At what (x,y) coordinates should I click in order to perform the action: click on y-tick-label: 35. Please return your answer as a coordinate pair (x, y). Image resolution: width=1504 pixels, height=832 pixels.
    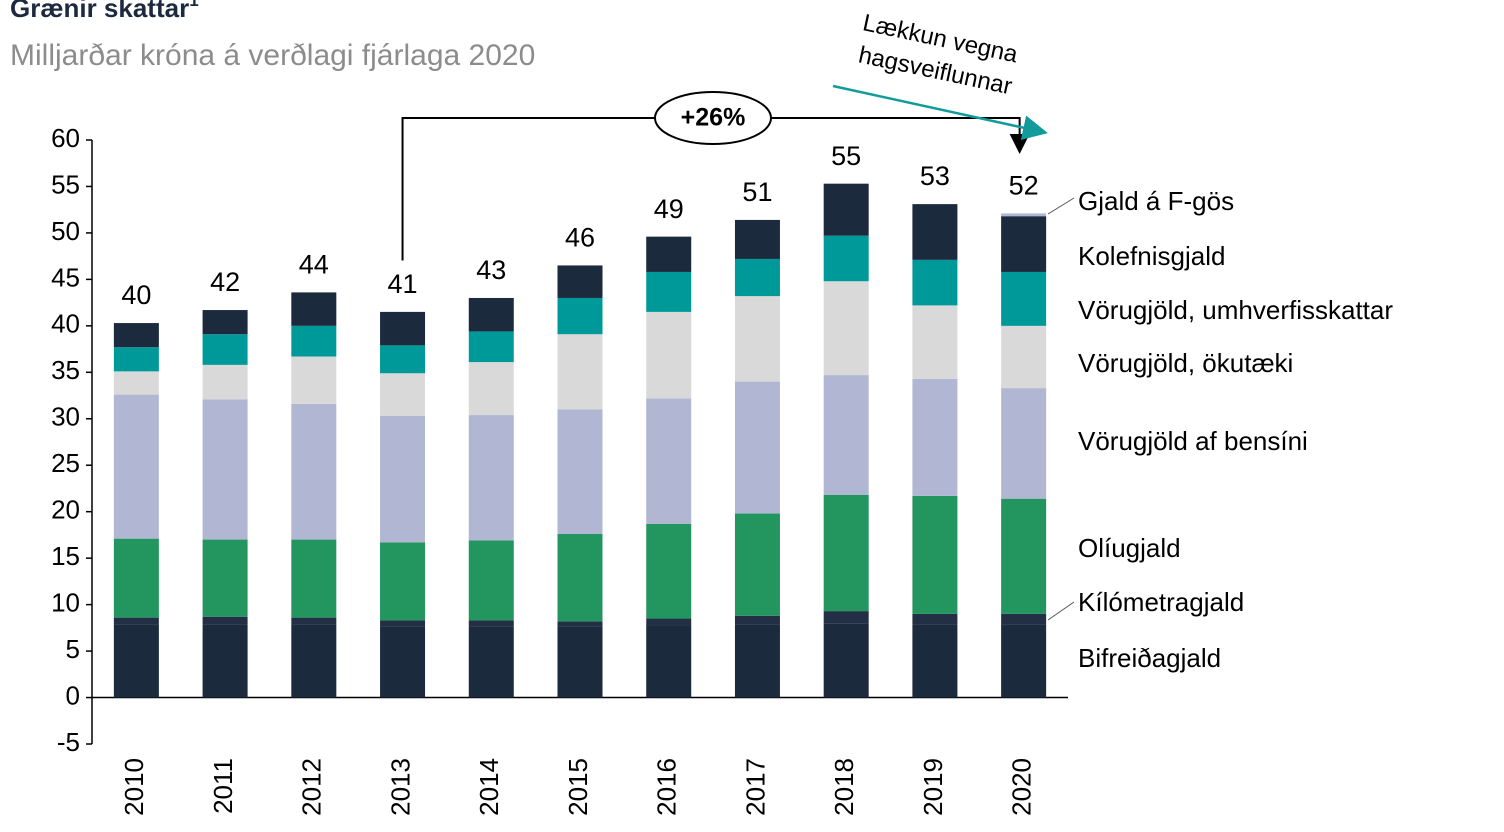
    Looking at the image, I should click on (65, 370).